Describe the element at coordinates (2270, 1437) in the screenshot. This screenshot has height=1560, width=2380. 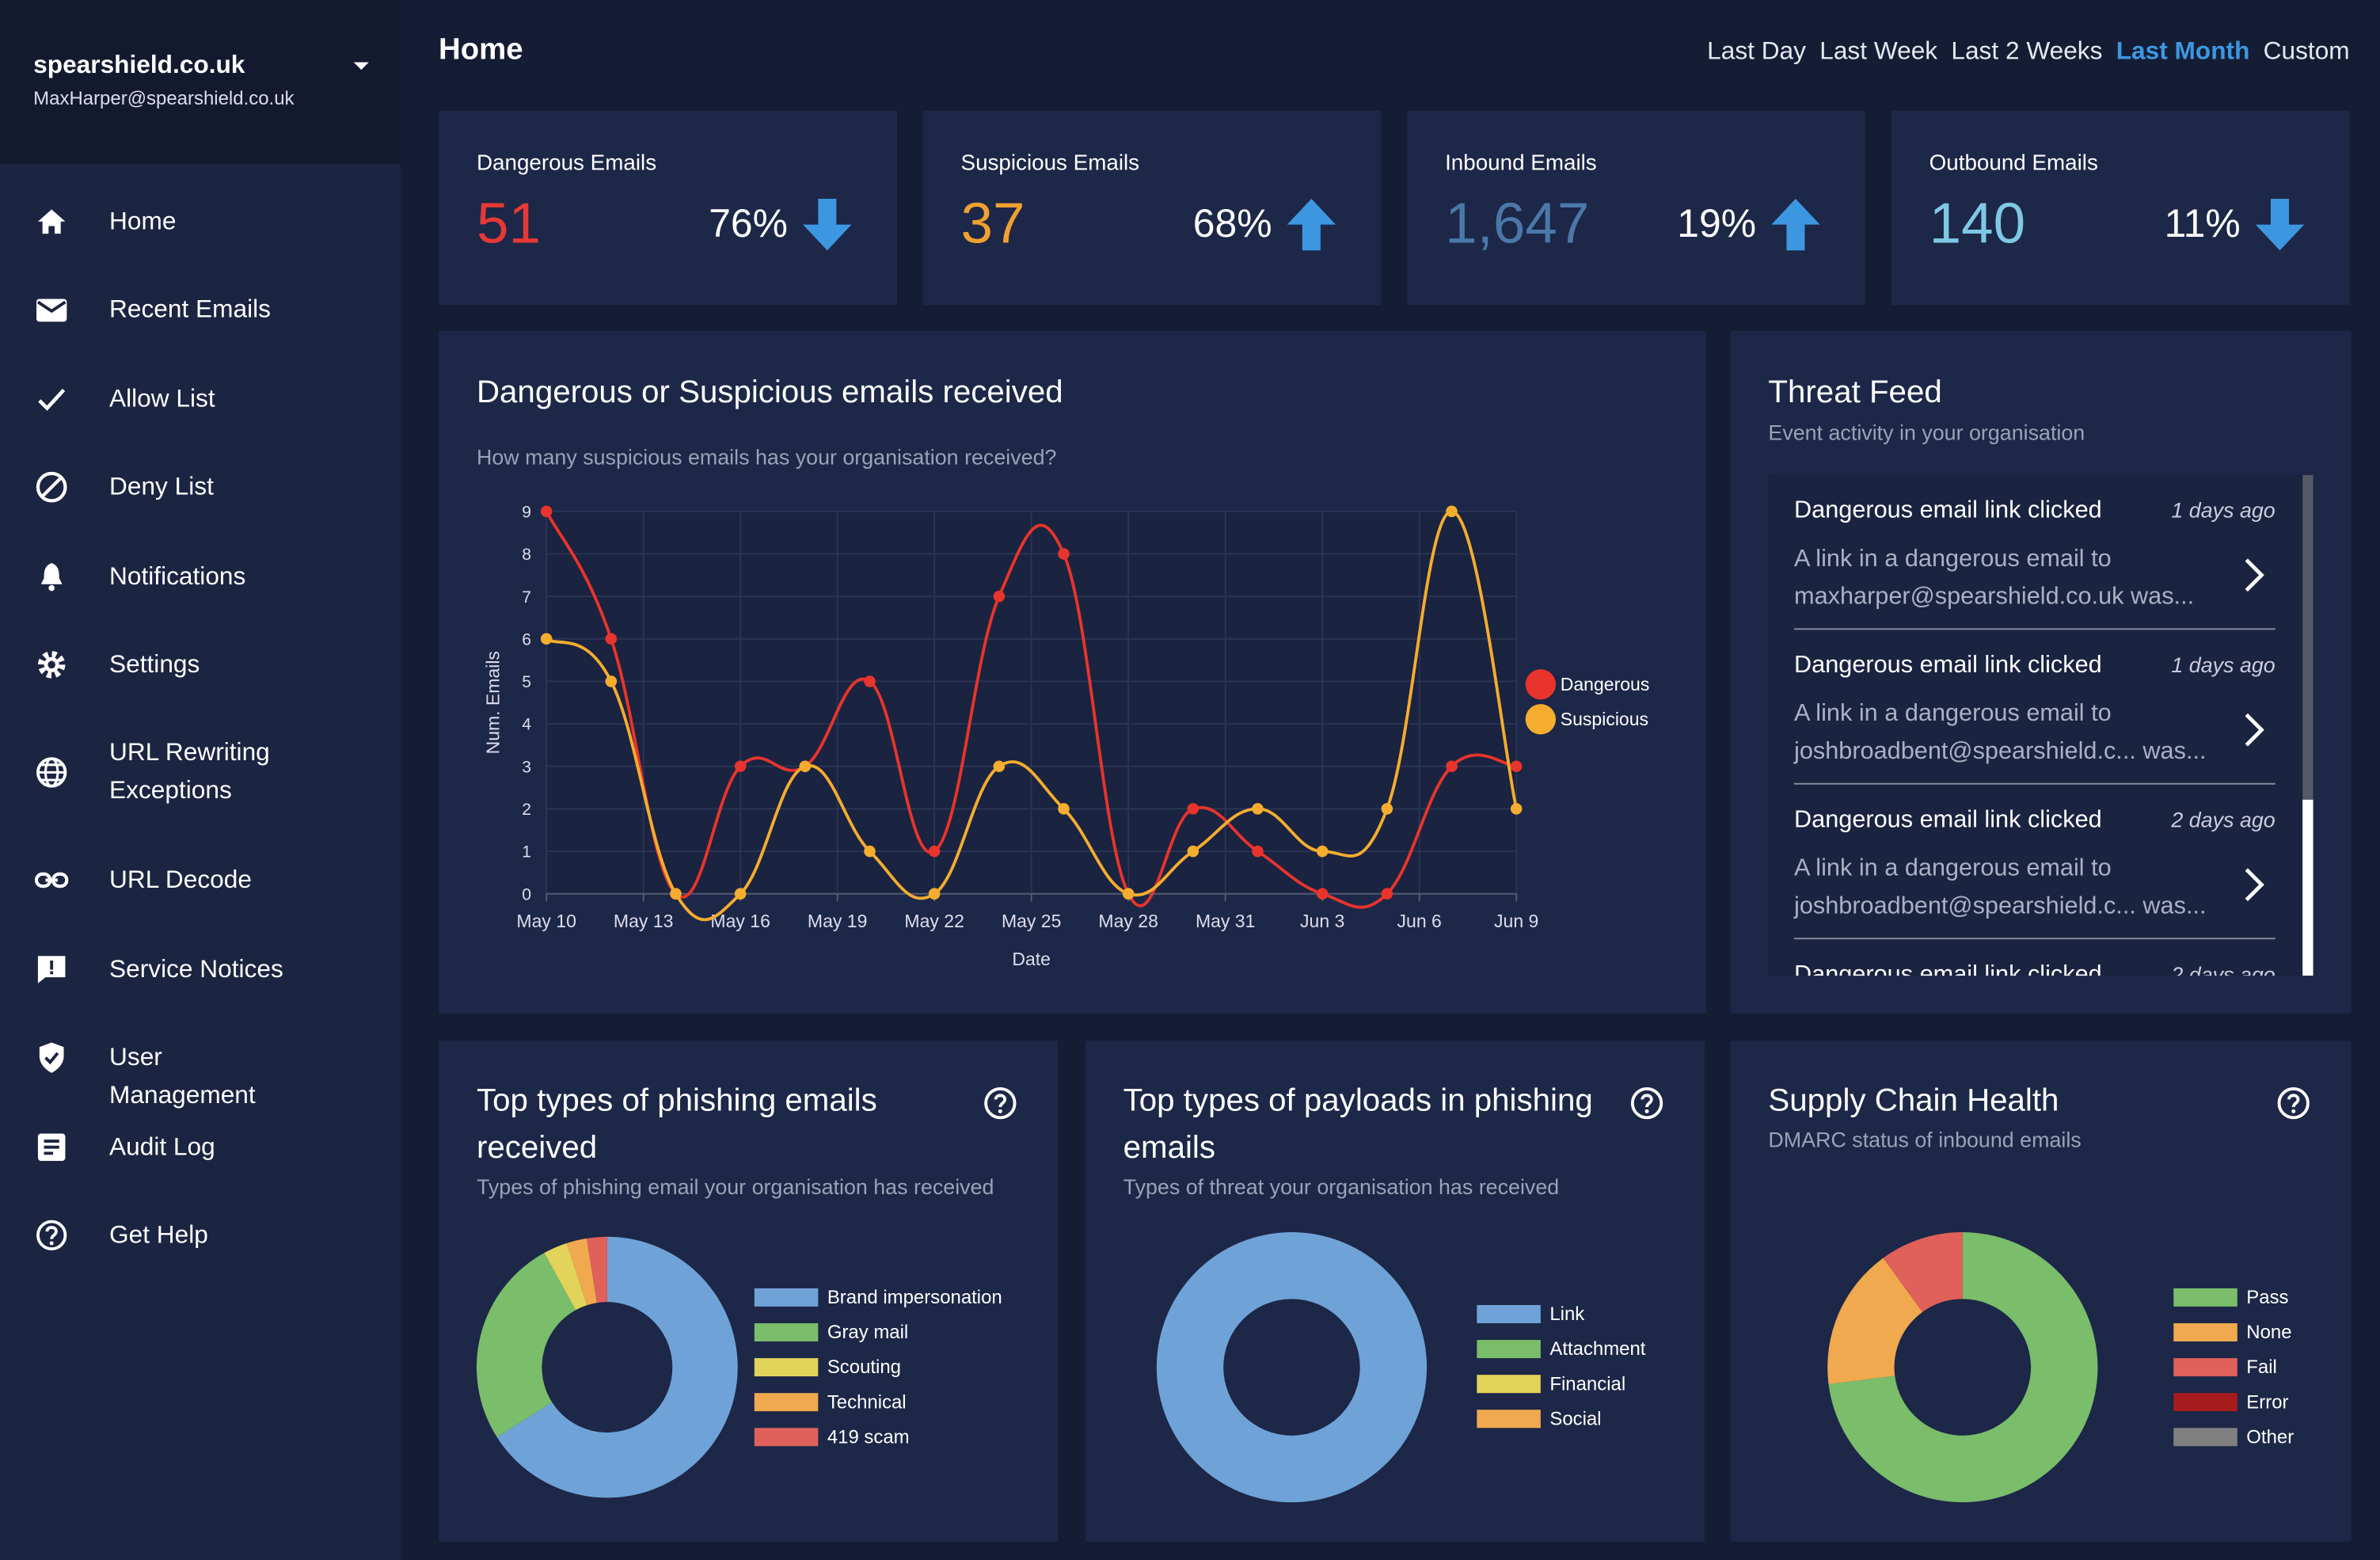
I see `legend-label: Other` at that location.